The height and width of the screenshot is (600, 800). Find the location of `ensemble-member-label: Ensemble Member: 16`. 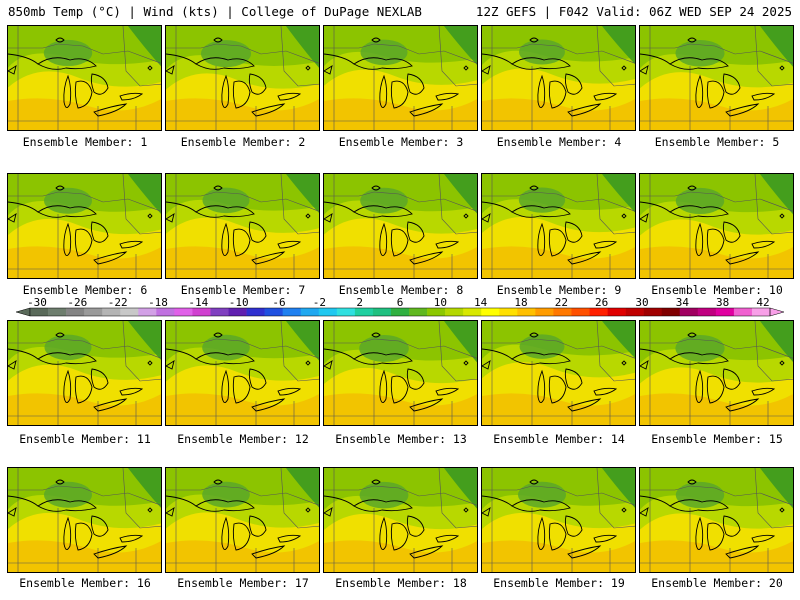

ensemble-member-label: Ensemble Member: 16 is located at coordinates (85, 583).